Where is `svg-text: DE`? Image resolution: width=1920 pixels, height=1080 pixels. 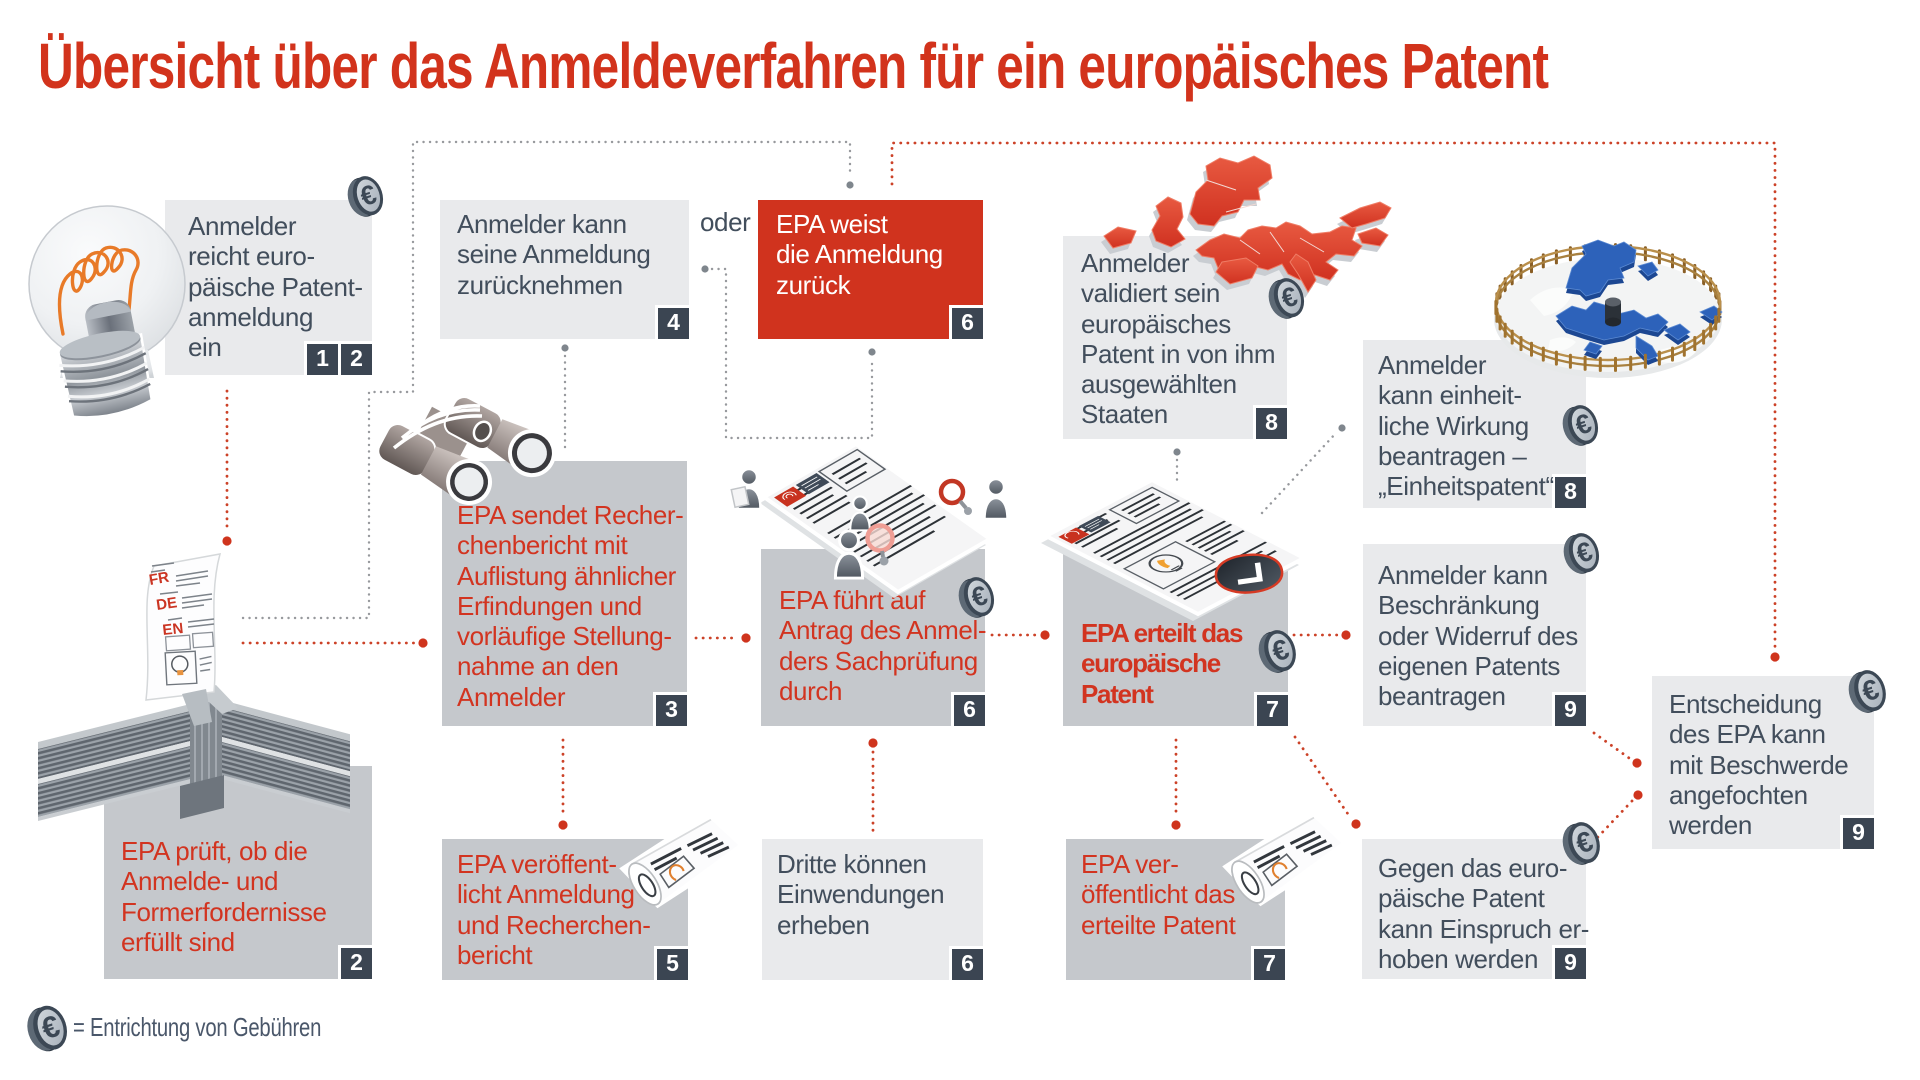
svg-text: DE is located at coordinates (166, 604).